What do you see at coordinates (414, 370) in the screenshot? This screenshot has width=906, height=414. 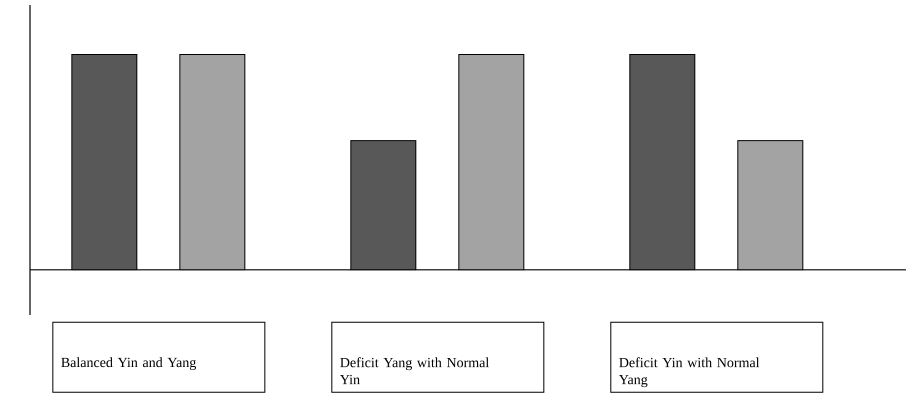 I see `x-tick-label: Deficit Yang with Normal Yin` at bounding box center [414, 370].